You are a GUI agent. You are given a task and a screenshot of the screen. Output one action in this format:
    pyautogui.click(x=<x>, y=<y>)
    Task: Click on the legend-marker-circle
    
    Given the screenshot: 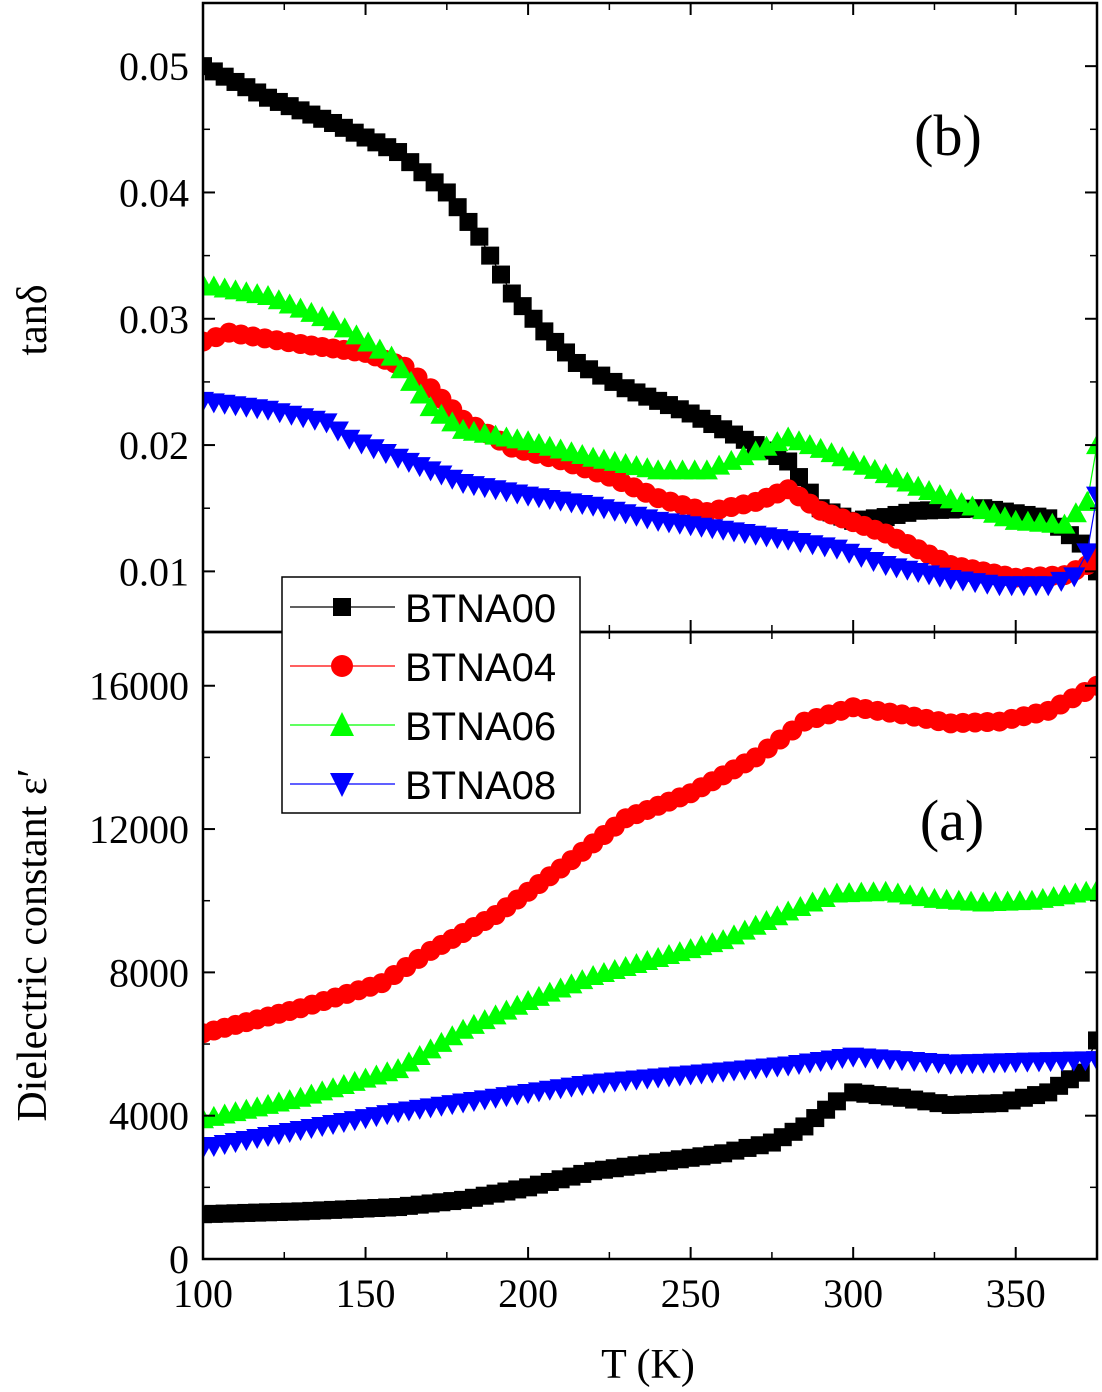 What is the action you would take?
    pyautogui.click(x=342, y=666)
    